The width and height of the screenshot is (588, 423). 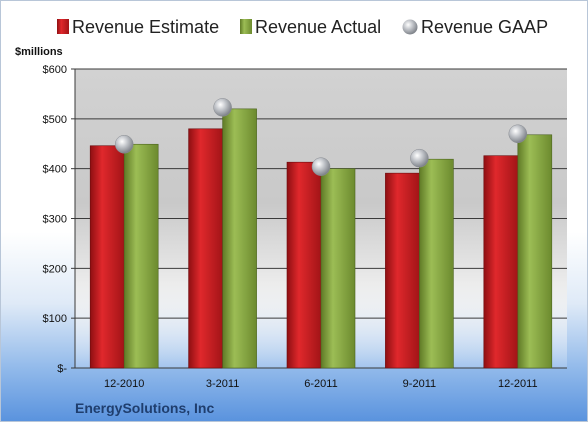 What do you see at coordinates (410, 27) in the screenshot?
I see `legend-marker-gaap` at bounding box center [410, 27].